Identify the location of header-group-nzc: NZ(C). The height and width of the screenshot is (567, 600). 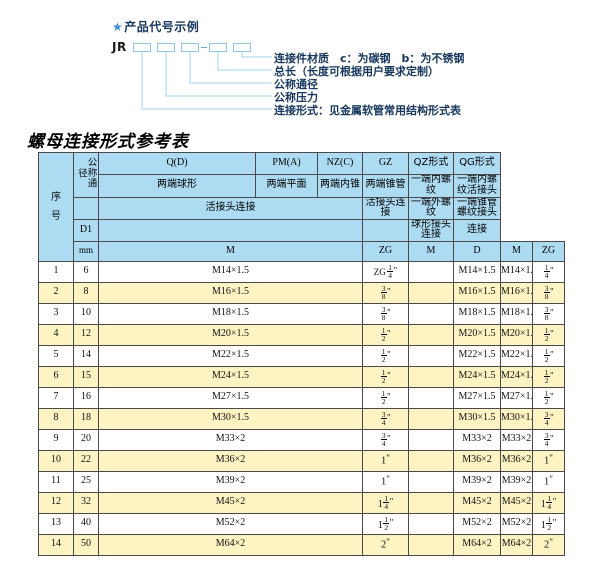
(340, 163).